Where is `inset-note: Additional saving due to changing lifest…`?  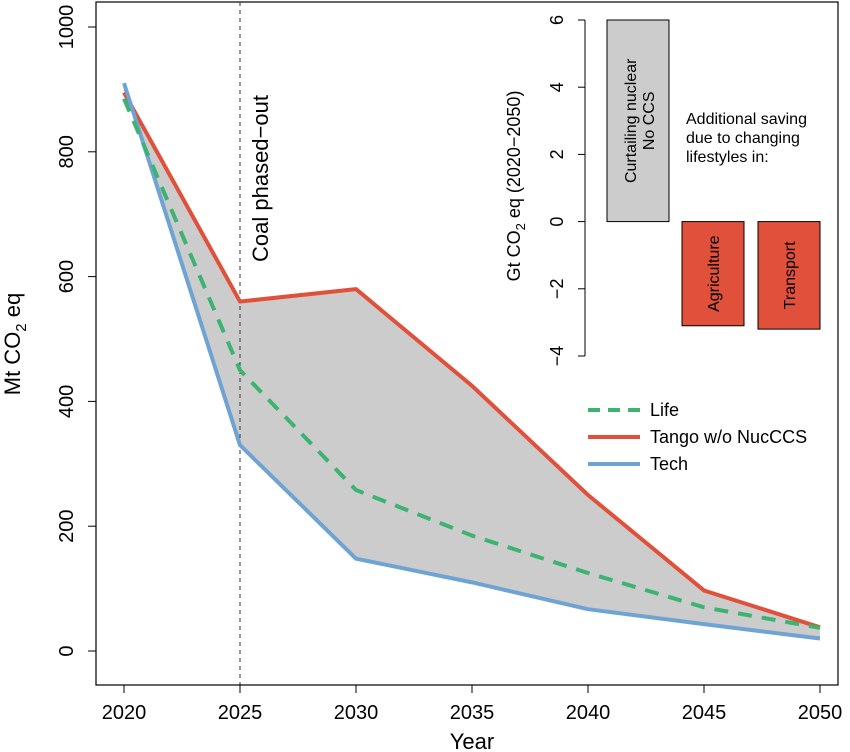
inset-note: Additional saving due to changing lifest… is located at coordinates (748, 138).